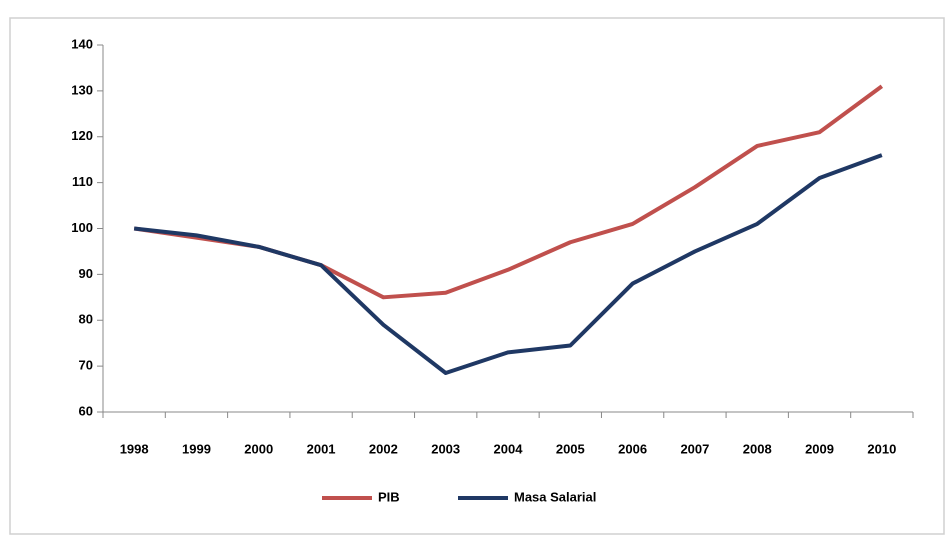 The width and height of the screenshot is (951, 536). I want to click on legend-label: PIB, so click(389, 496).